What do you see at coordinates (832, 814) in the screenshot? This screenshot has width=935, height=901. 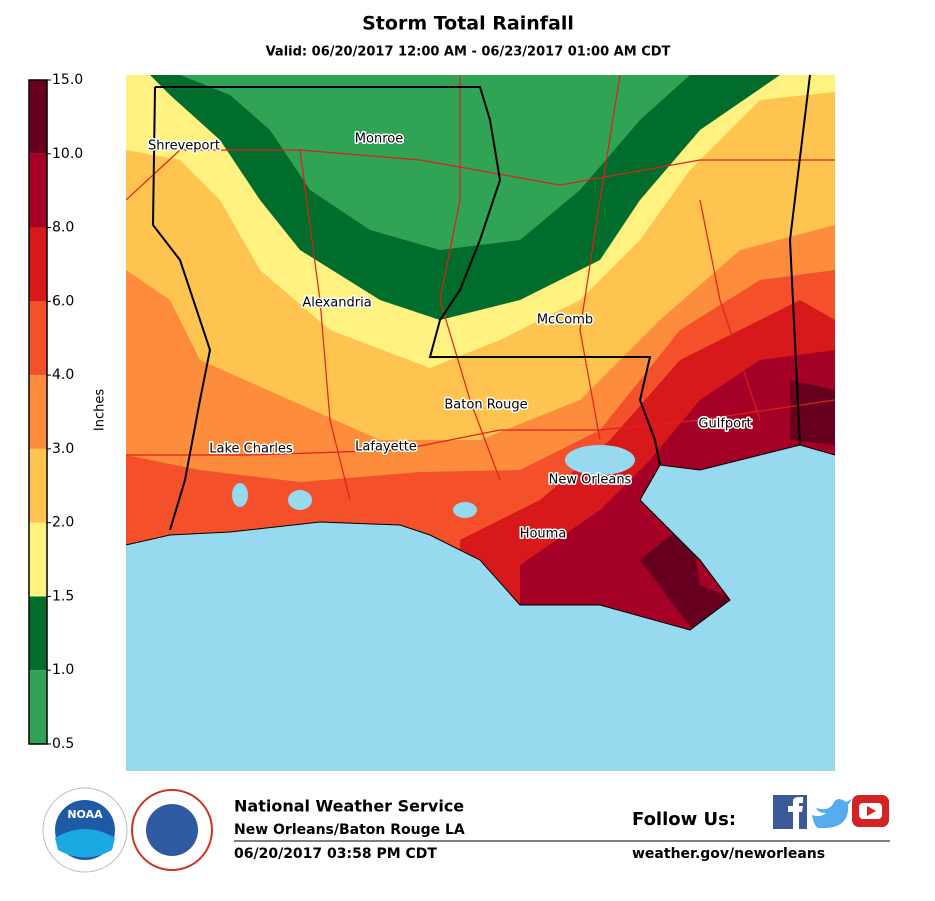 I see `twitter-icon` at bounding box center [832, 814].